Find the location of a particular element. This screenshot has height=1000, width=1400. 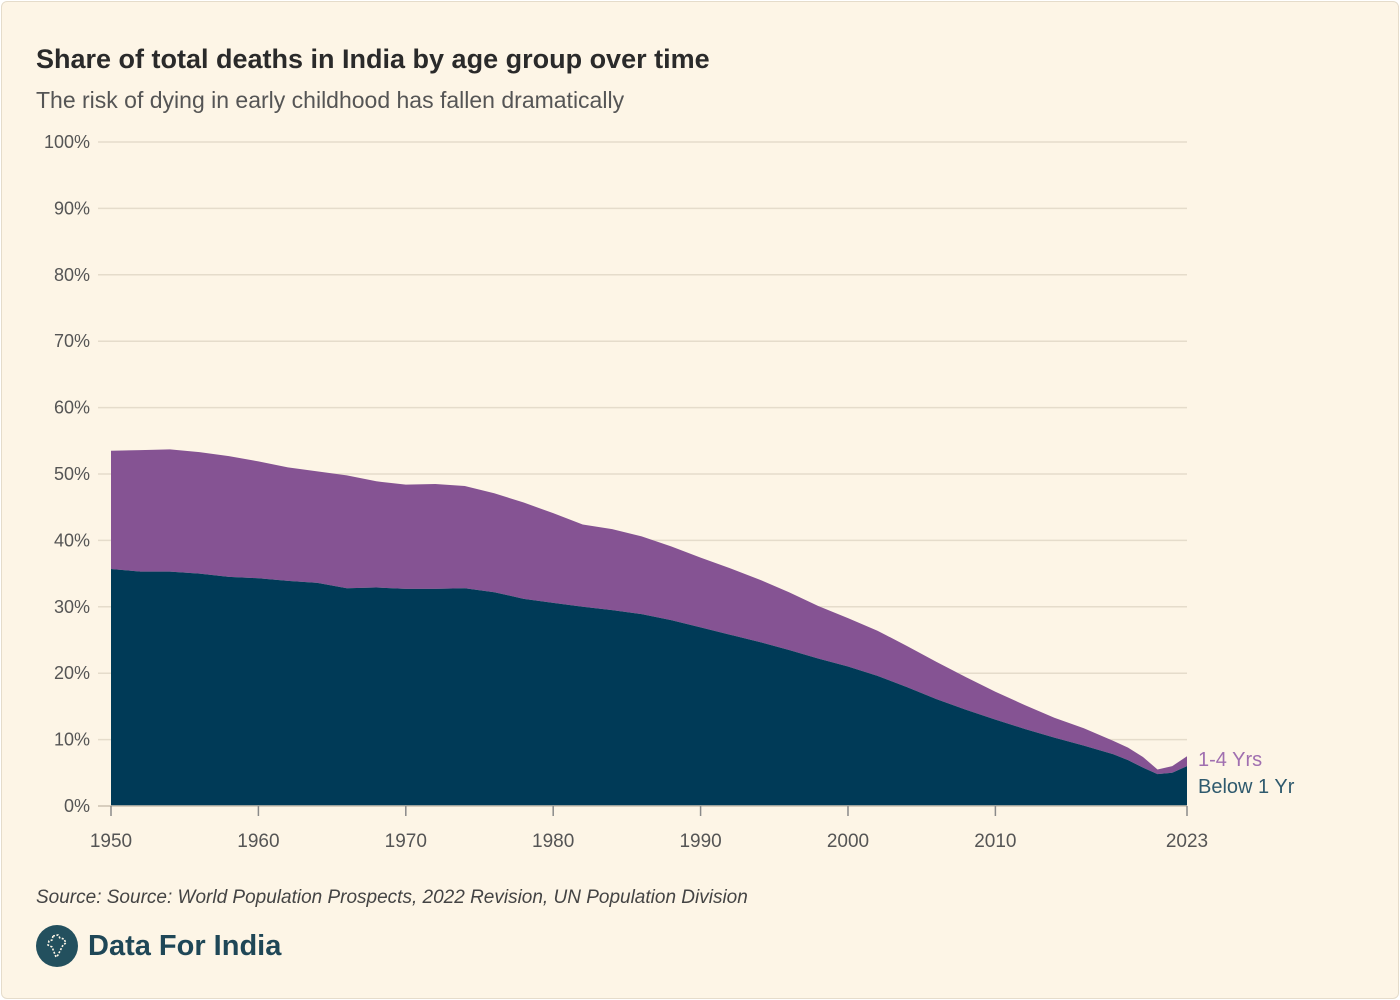

brand-name: Data For India is located at coordinates (185, 945).